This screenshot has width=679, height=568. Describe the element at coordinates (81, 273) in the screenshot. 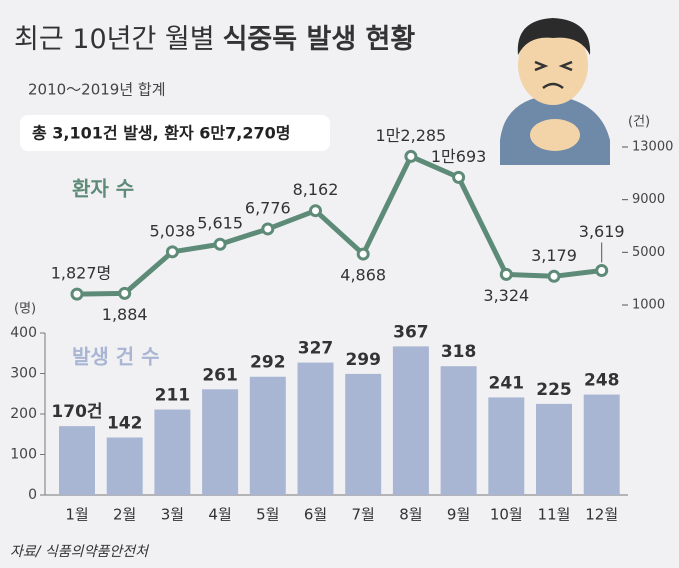

I see `value-label: 1,827명` at that location.